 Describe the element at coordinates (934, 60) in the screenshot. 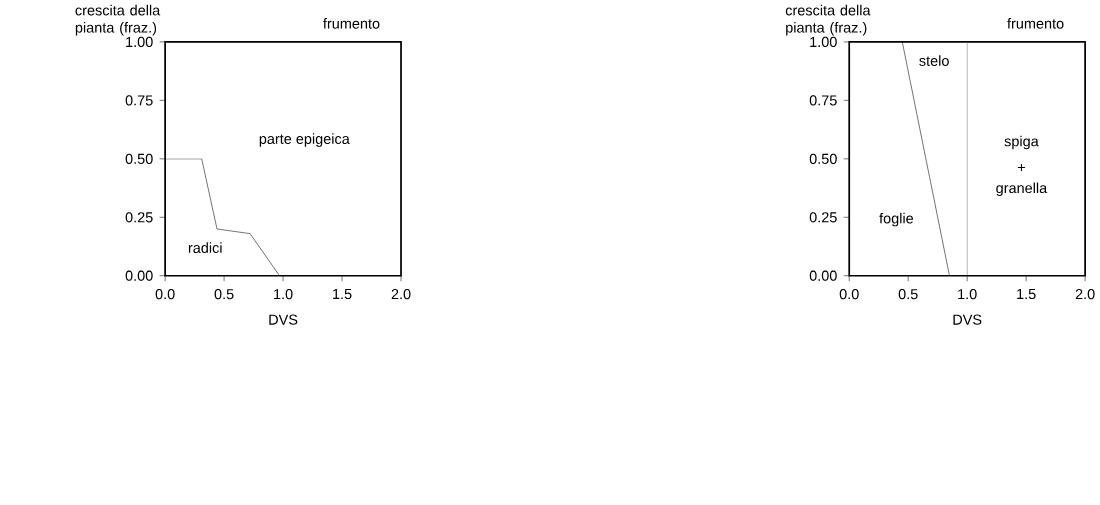

I see `annotation: stelo` at that location.